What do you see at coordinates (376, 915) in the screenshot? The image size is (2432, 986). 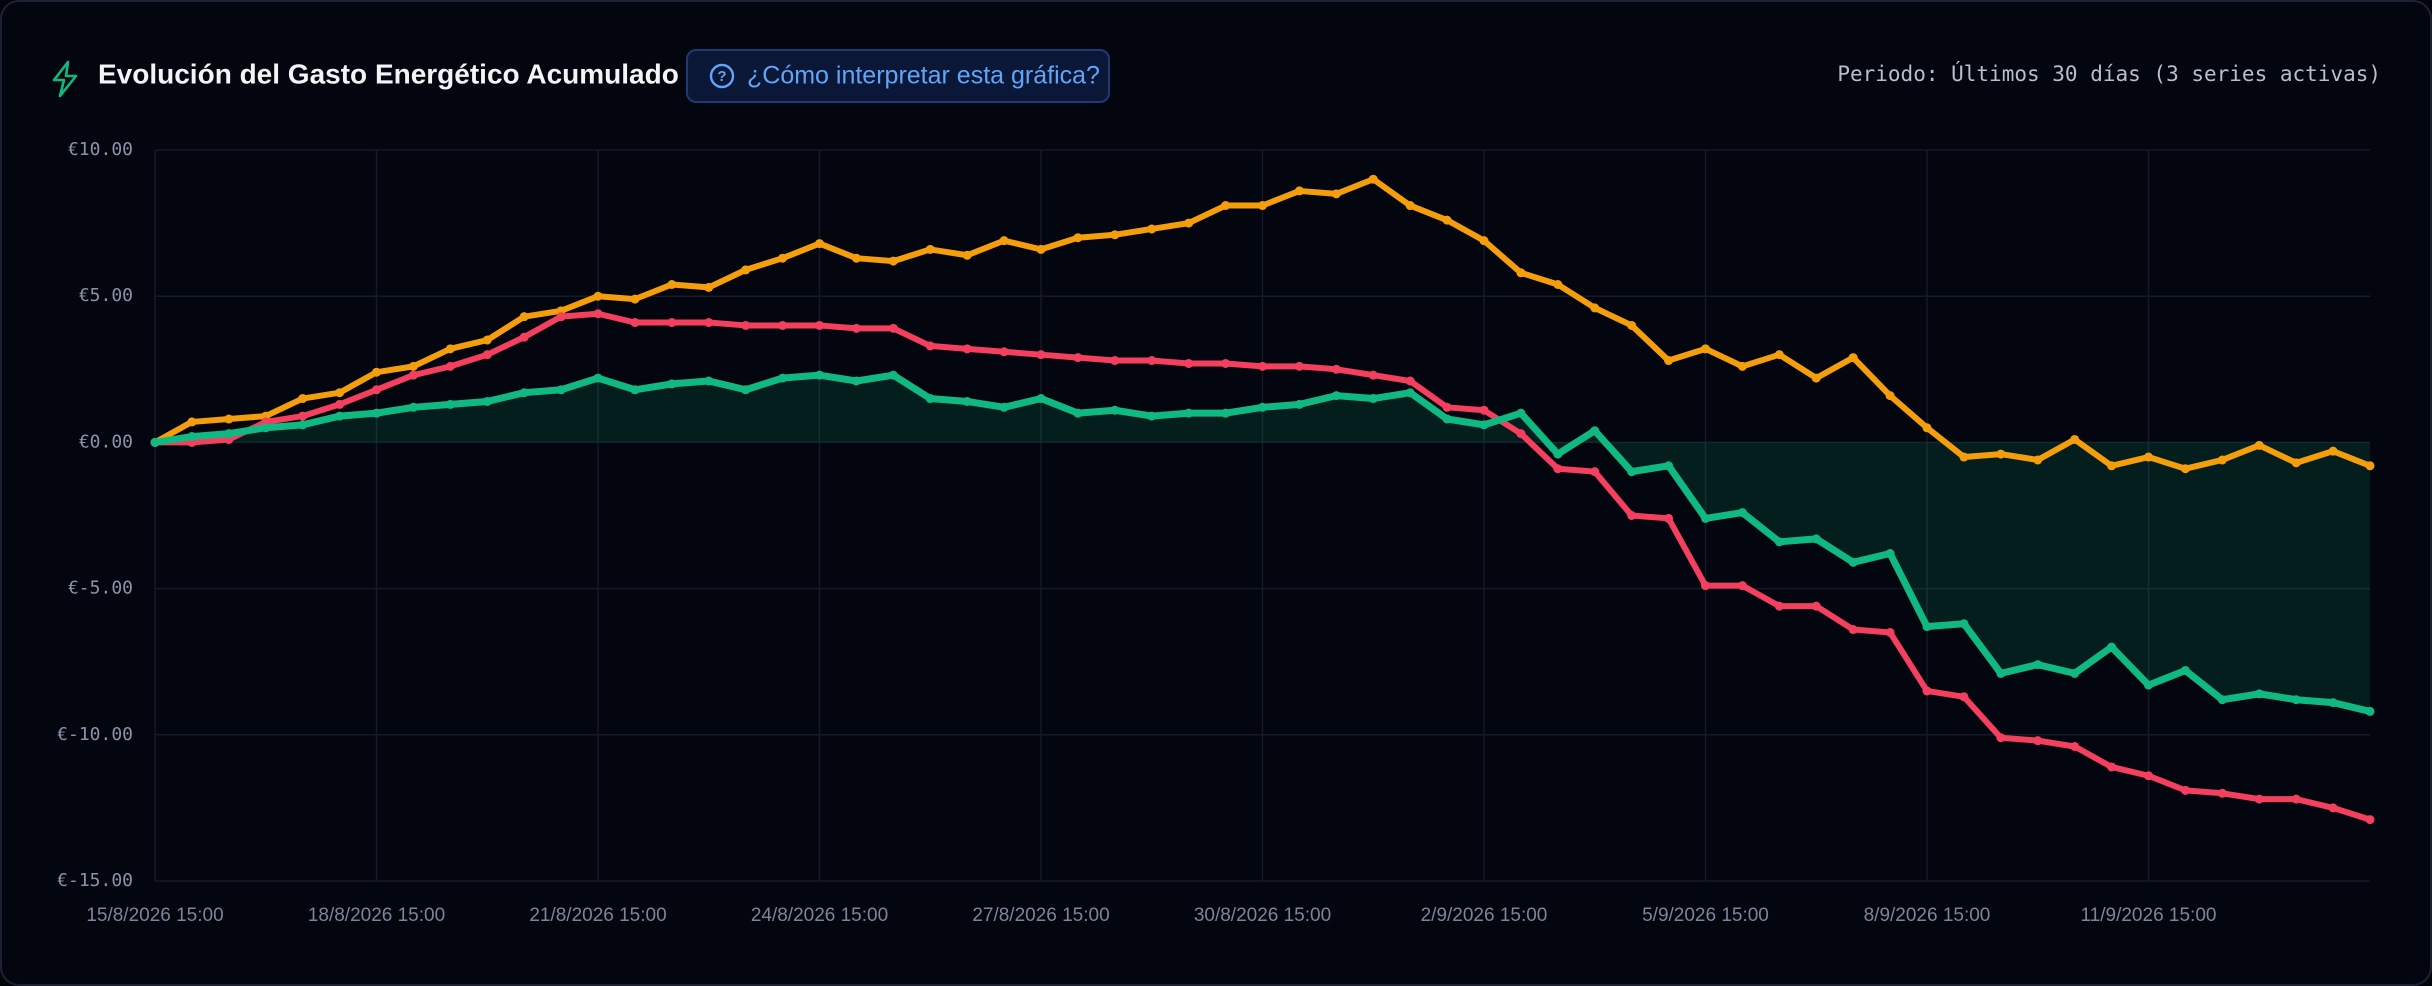 I see `x-tick-label: 18/8/2026 15:00` at bounding box center [376, 915].